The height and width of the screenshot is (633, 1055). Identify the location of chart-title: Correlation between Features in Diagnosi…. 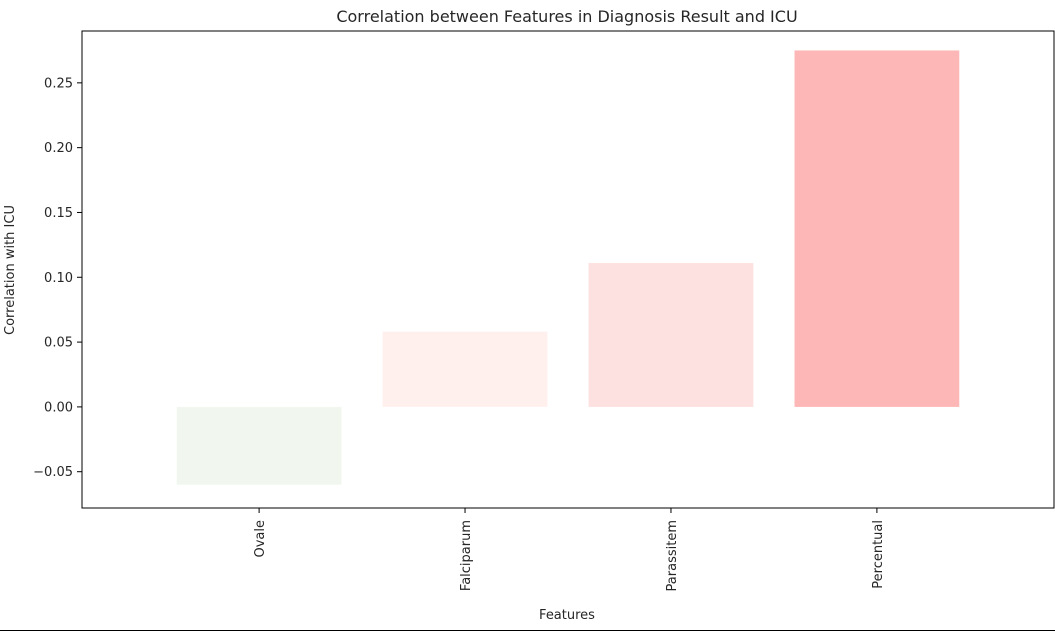
(566, 16).